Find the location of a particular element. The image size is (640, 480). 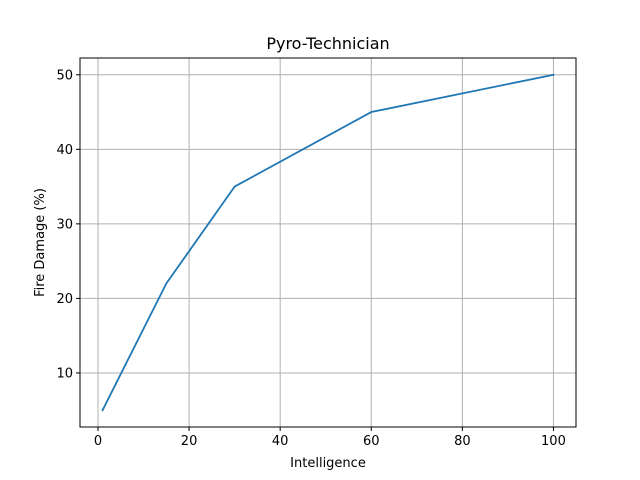

chart-title: Pyro-Technician is located at coordinates (327, 43).